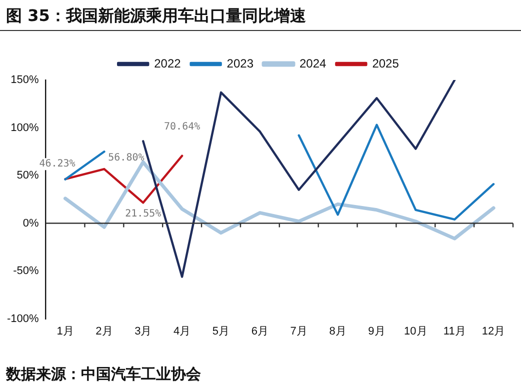 This screenshot has height=392, width=521. What do you see at coordinates (143, 214) in the screenshot?
I see `data-label: 21.55%` at bounding box center [143, 214].